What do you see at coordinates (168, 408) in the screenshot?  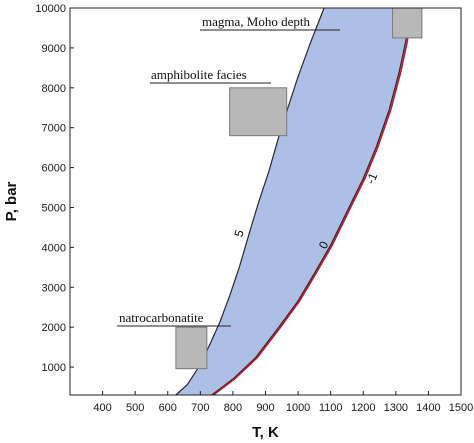 I see `x-tick-label: 600` at bounding box center [168, 408].